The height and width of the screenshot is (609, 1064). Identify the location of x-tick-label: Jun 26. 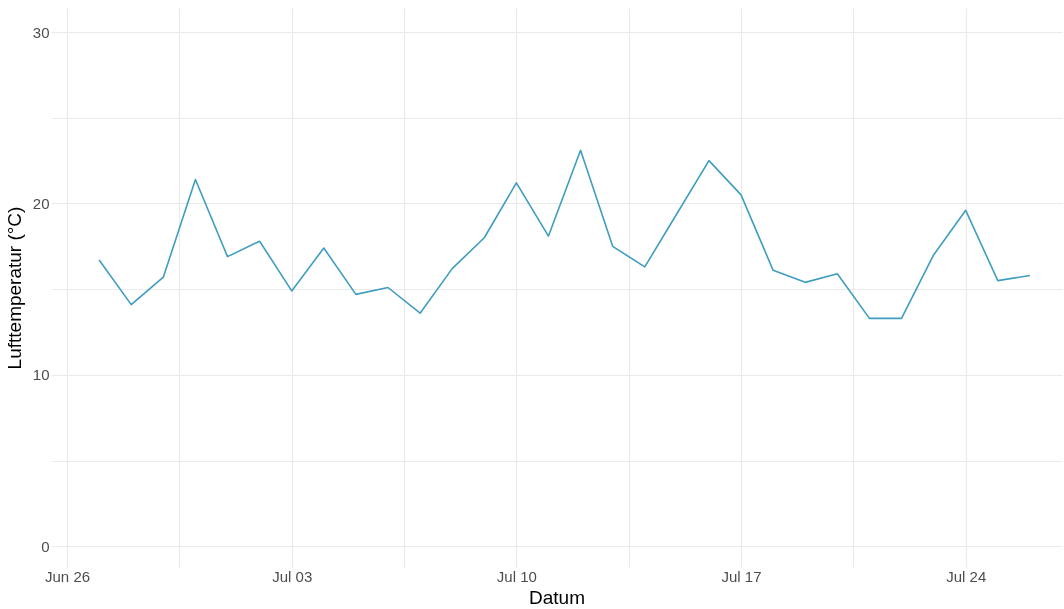
(68, 576).